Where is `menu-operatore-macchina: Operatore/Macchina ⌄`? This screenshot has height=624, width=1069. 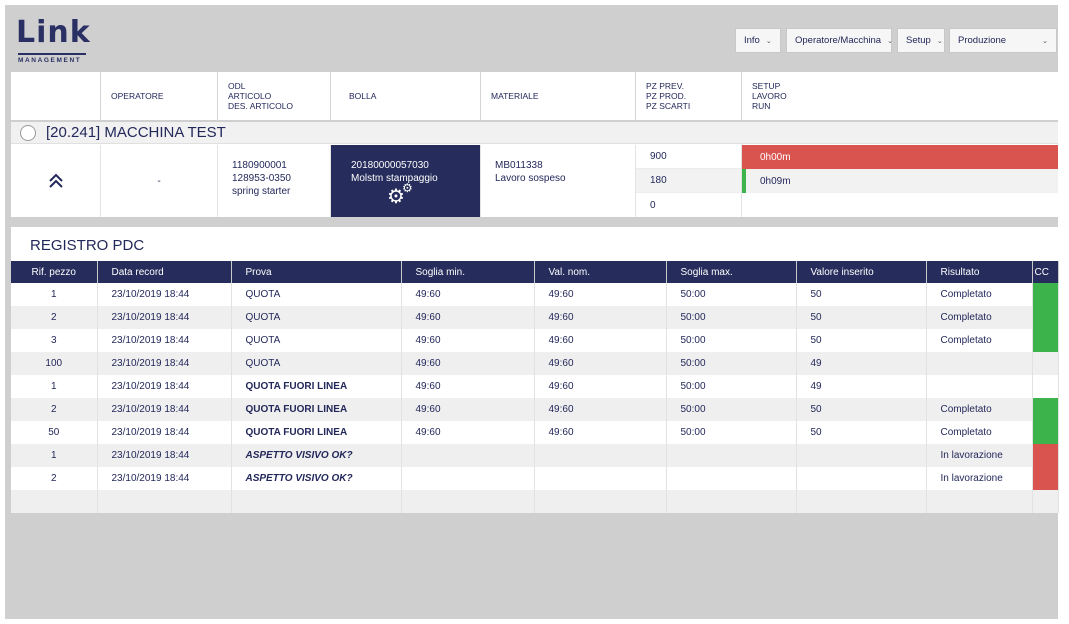 menu-operatore-macchina: Operatore/Macchina ⌄ is located at coordinates (839, 40).